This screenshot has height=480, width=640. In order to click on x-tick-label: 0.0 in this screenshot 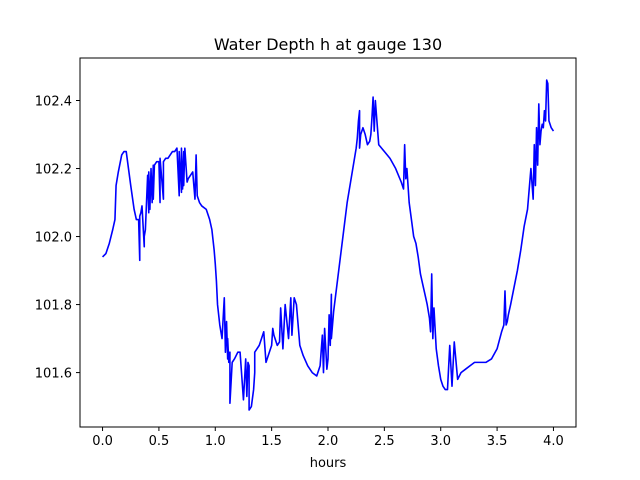, I will do `click(102, 441)`.